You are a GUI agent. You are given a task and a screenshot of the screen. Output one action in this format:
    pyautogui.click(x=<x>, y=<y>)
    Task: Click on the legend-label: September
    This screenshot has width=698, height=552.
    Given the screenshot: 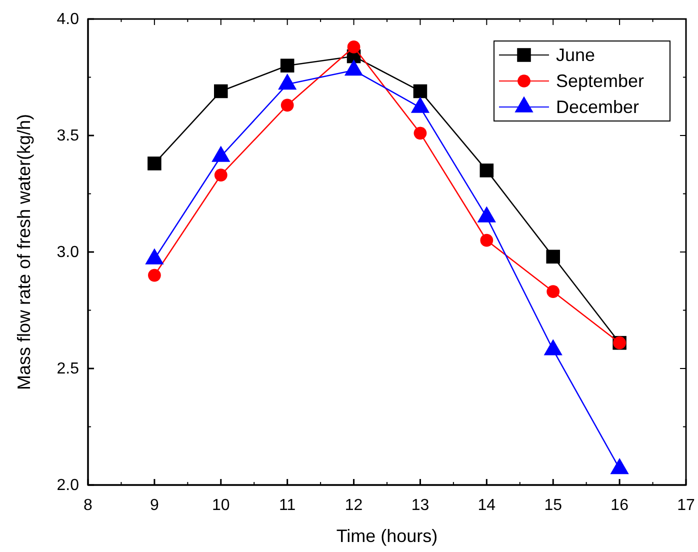 What is the action you would take?
    pyautogui.click(x=600, y=81)
    